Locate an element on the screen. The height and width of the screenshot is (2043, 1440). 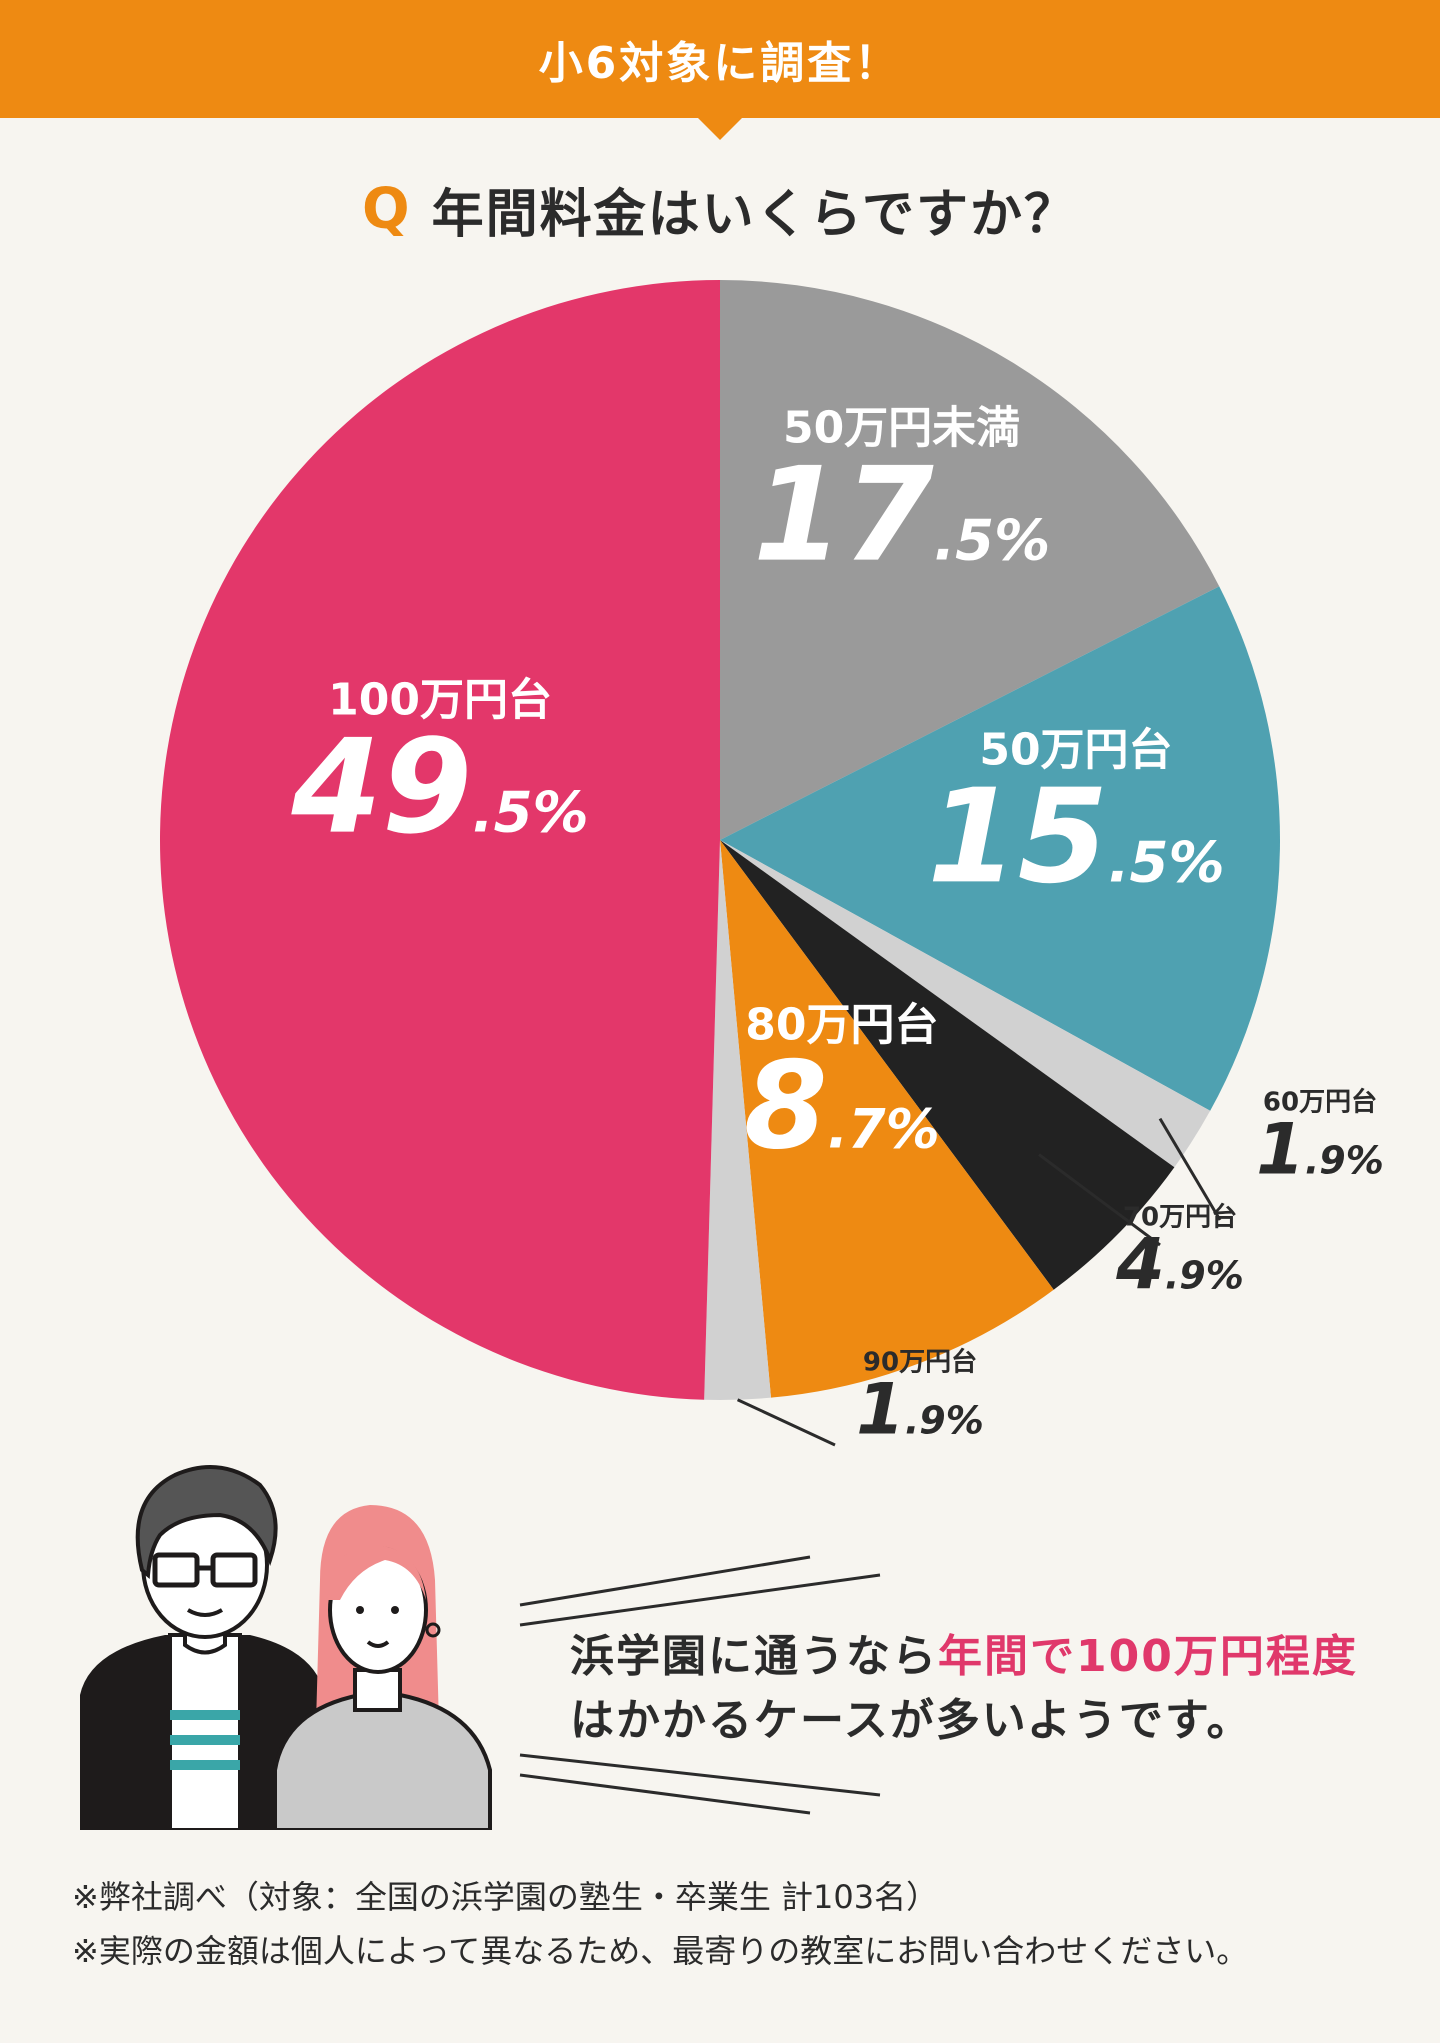
people-illustration is located at coordinates (286, 1647).